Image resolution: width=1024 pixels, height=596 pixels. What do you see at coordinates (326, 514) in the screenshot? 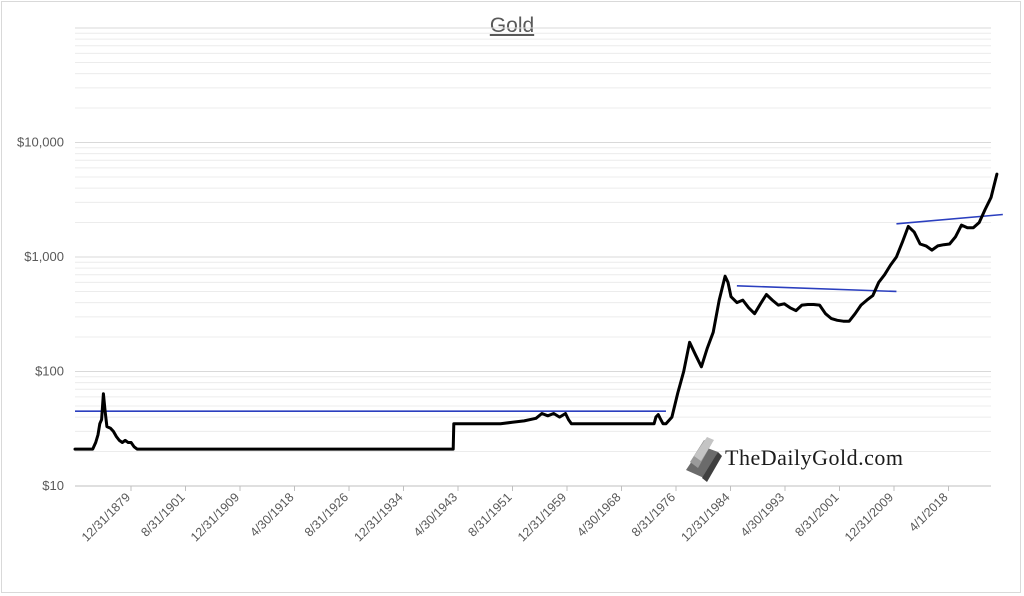
I see `x-tick-label: 8/31/1926` at bounding box center [326, 514].